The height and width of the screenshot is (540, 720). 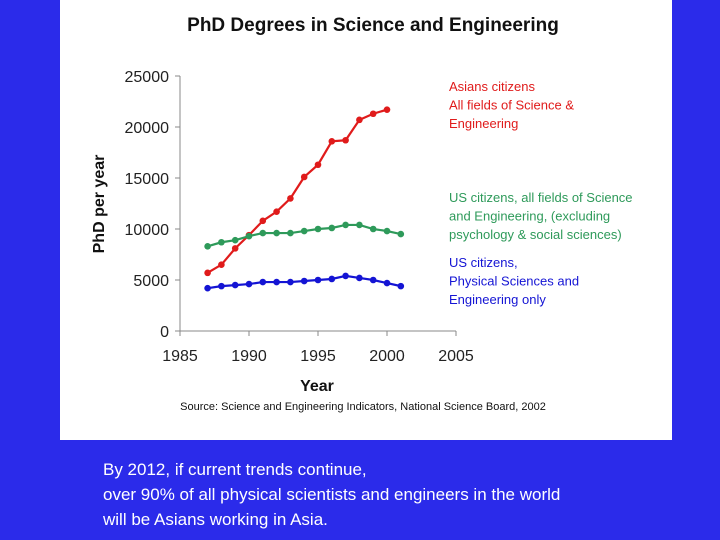 What do you see at coordinates (541, 197) in the screenshot?
I see `legend-entry-text: US citizens, all fields of Science` at bounding box center [541, 197].